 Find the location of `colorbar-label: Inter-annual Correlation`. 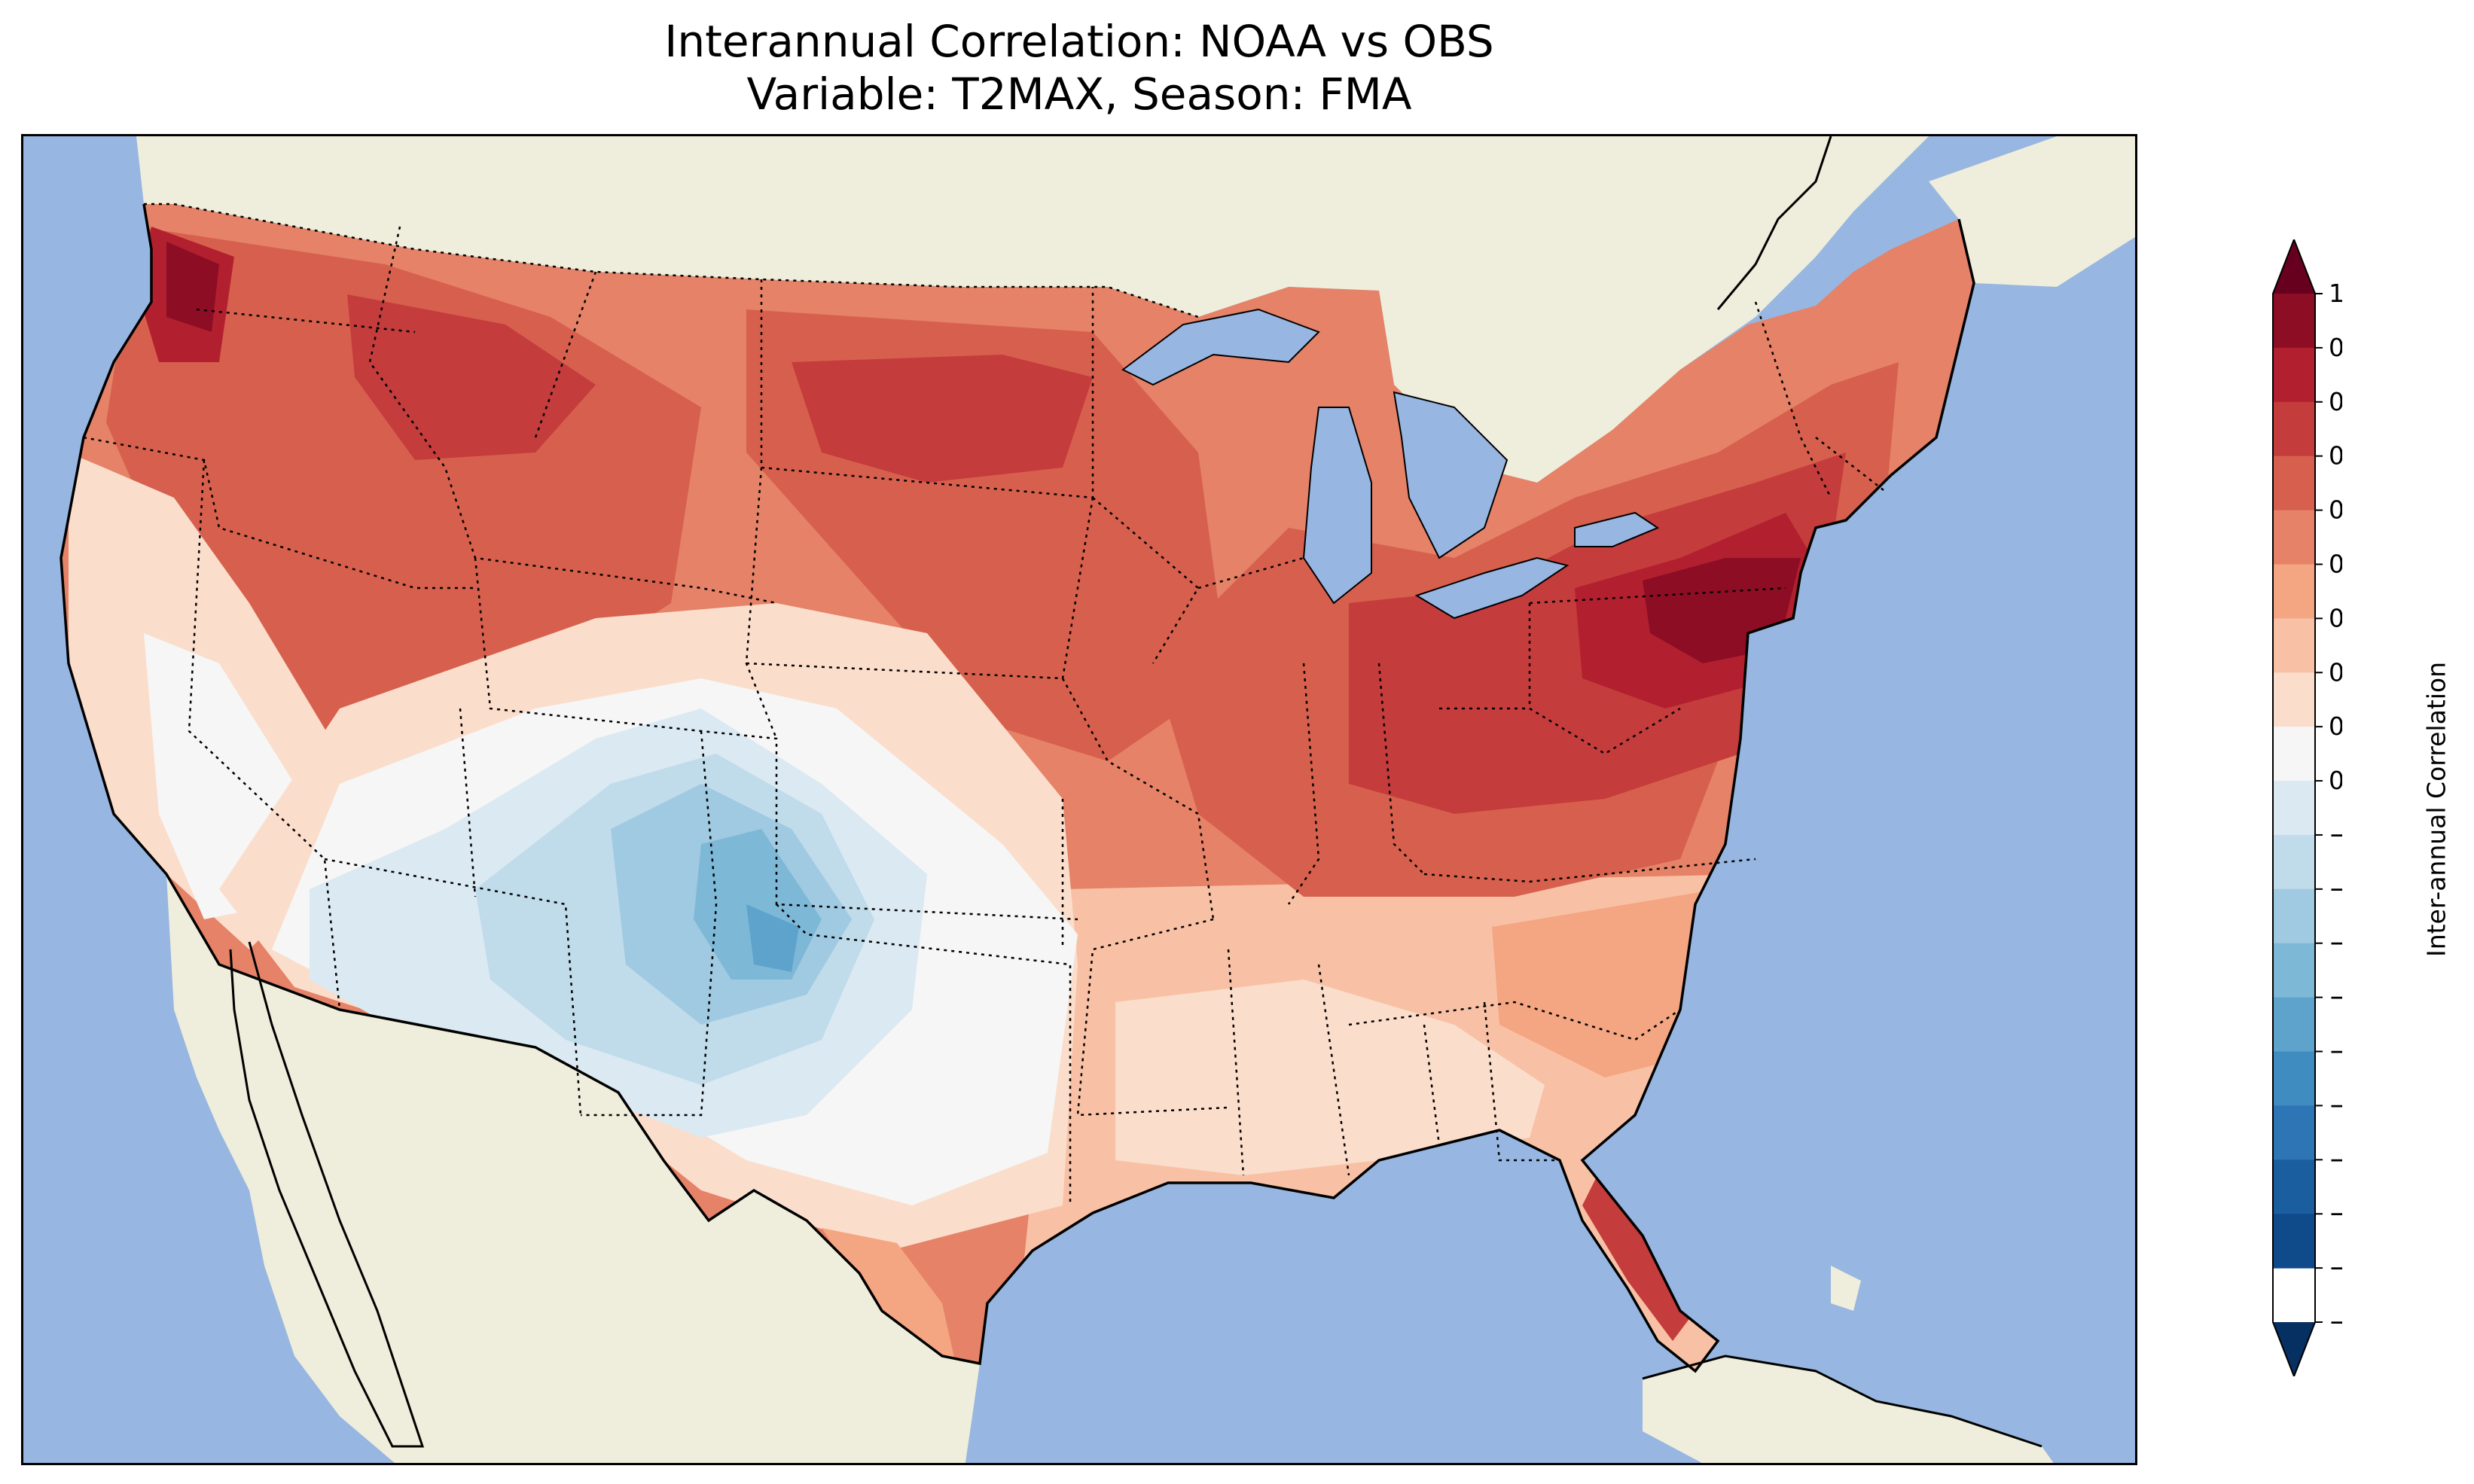

colorbar-label: Inter-annual Correlation is located at coordinates (2436, 809).